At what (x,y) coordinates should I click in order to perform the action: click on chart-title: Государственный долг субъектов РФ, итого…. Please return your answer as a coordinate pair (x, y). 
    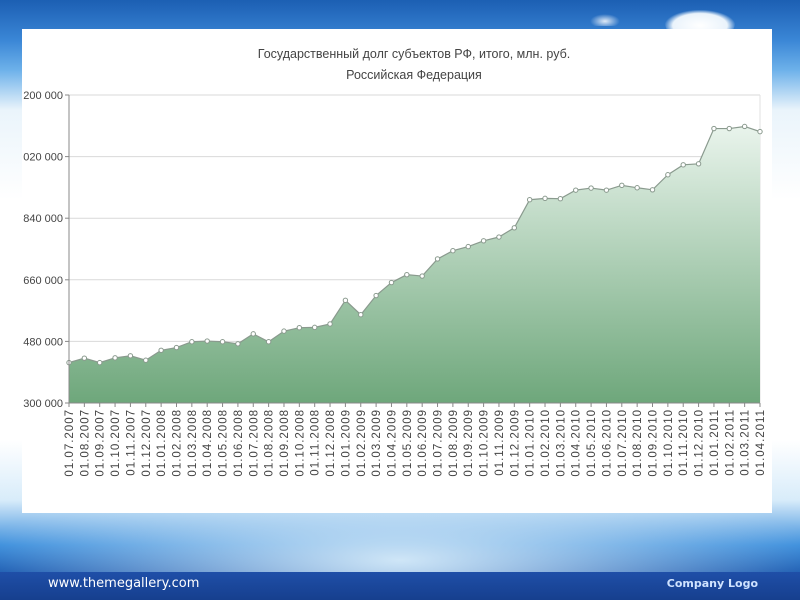
    Looking at the image, I should click on (414, 54).